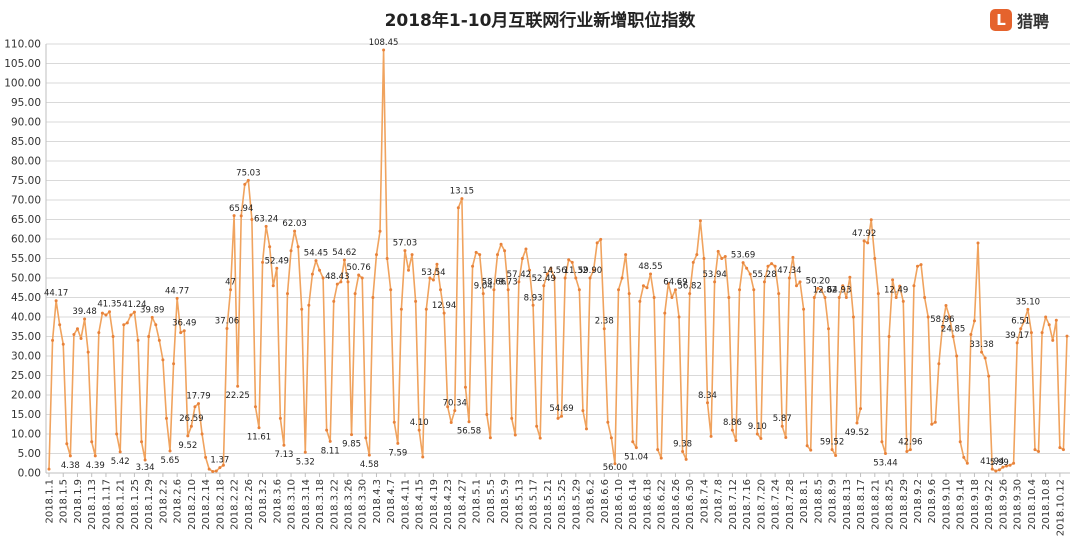 The image size is (1080, 538). Describe the element at coordinates (249, 504) in the screenshot. I see `x-tick-label: 2018.2.26` at that location.